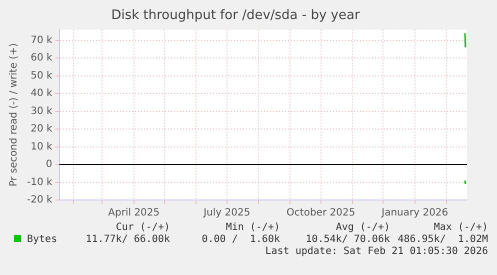 This screenshot has width=497, height=275. What do you see at coordinates (235, 16) in the screenshot?
I see `chart-title: Disk throughput for /dev/sda - by year` at bounding box center [235, 16].